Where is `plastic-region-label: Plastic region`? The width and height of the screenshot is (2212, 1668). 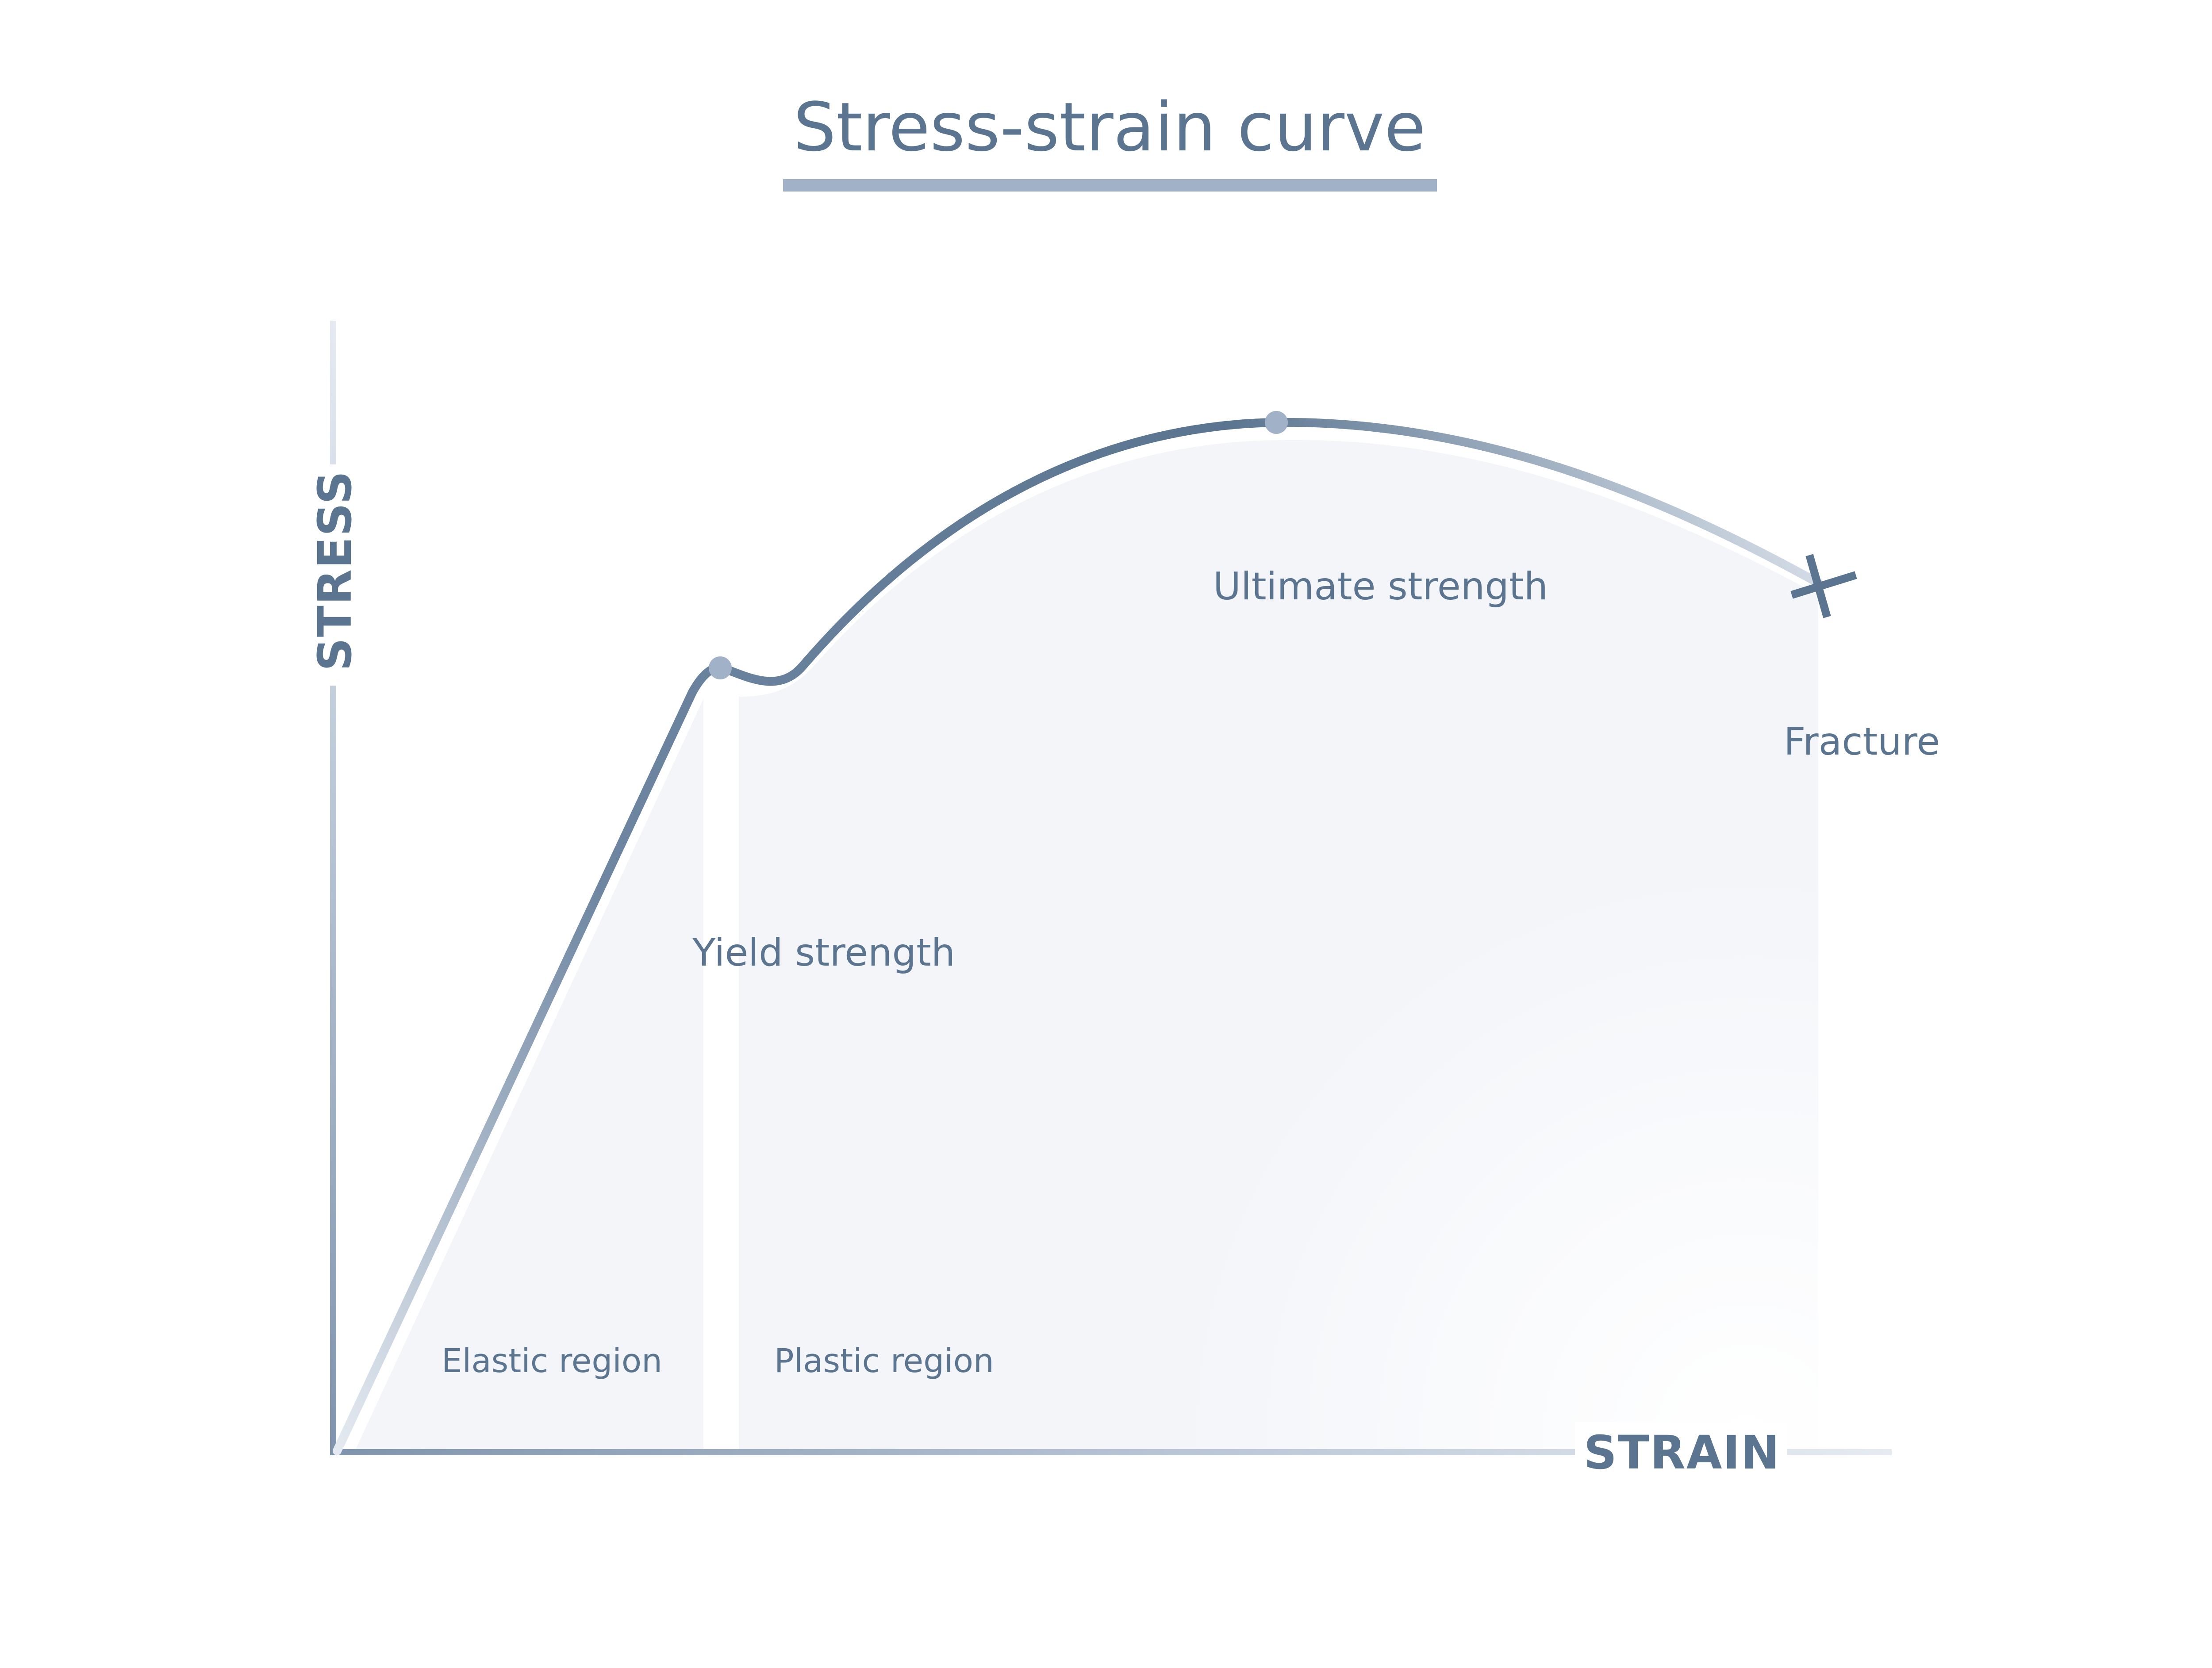
plastic-region-label: Plastic region is located at coordinates (884, 1361).